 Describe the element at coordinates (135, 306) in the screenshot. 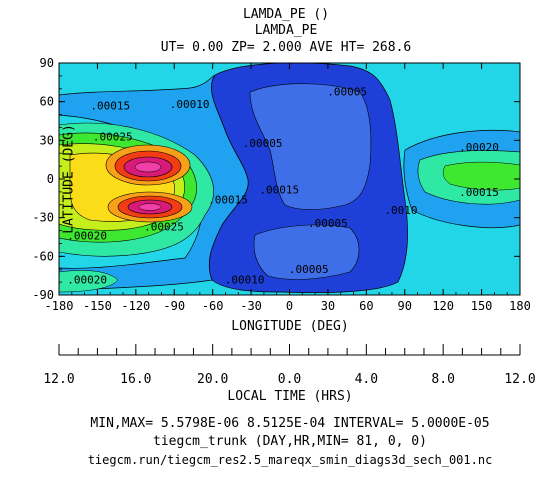

I see `x-tick-label: -120` at that location.